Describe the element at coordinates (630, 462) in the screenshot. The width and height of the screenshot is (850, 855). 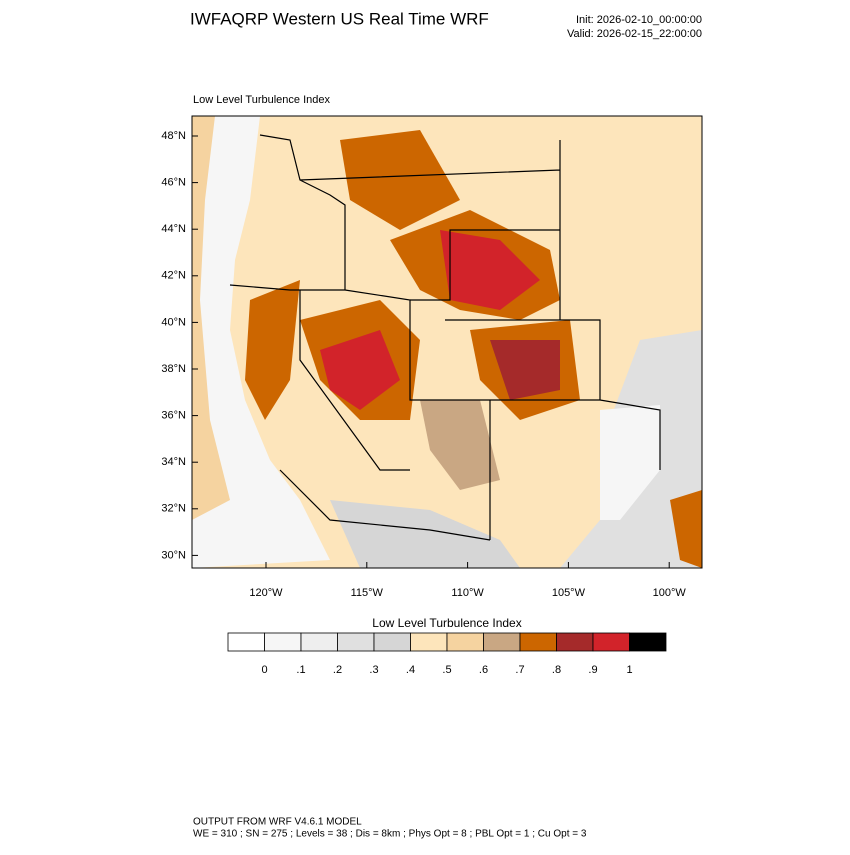
I see `texas-area` at that location.